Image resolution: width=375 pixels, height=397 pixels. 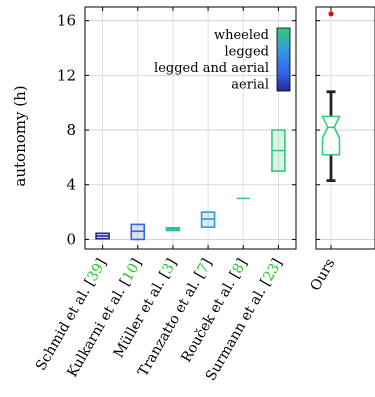 What do you see at coordinates (20, 135) in the screenshot?
I see `y-axis-title: autonomy (h)` at bounding box center [20, 135].